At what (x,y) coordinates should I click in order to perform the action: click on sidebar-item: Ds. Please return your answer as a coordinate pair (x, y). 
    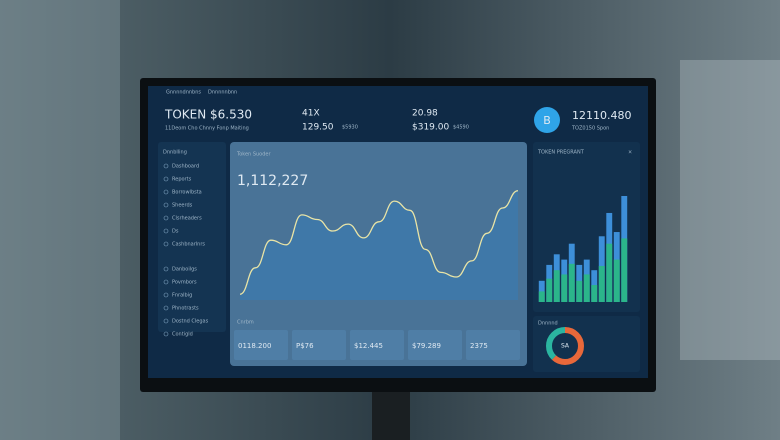
    Looking at the image, I should click on (175, 232).